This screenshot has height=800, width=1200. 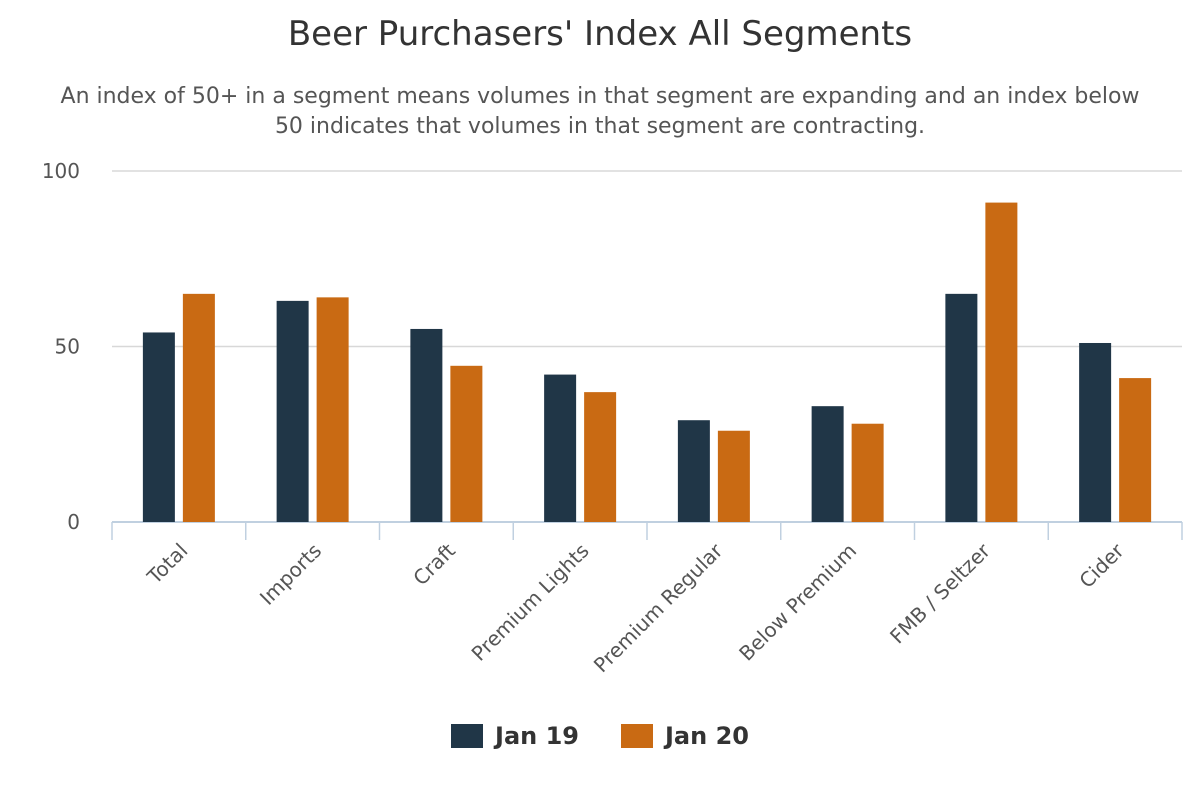 I want to click on x-tick-label-premium-regular: Premium Regular, so click(x=658, y=607).